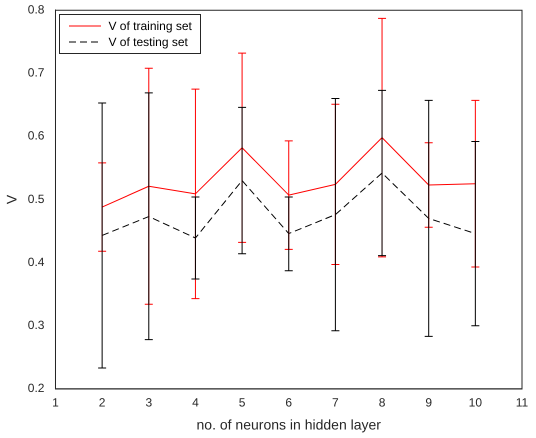 The height and width of the screenshot is (438, 536). What do you see at coordinates (36, 199) in the screenshot?
I see `y-tick-label: 0.5` at bounding box center [36, 199].